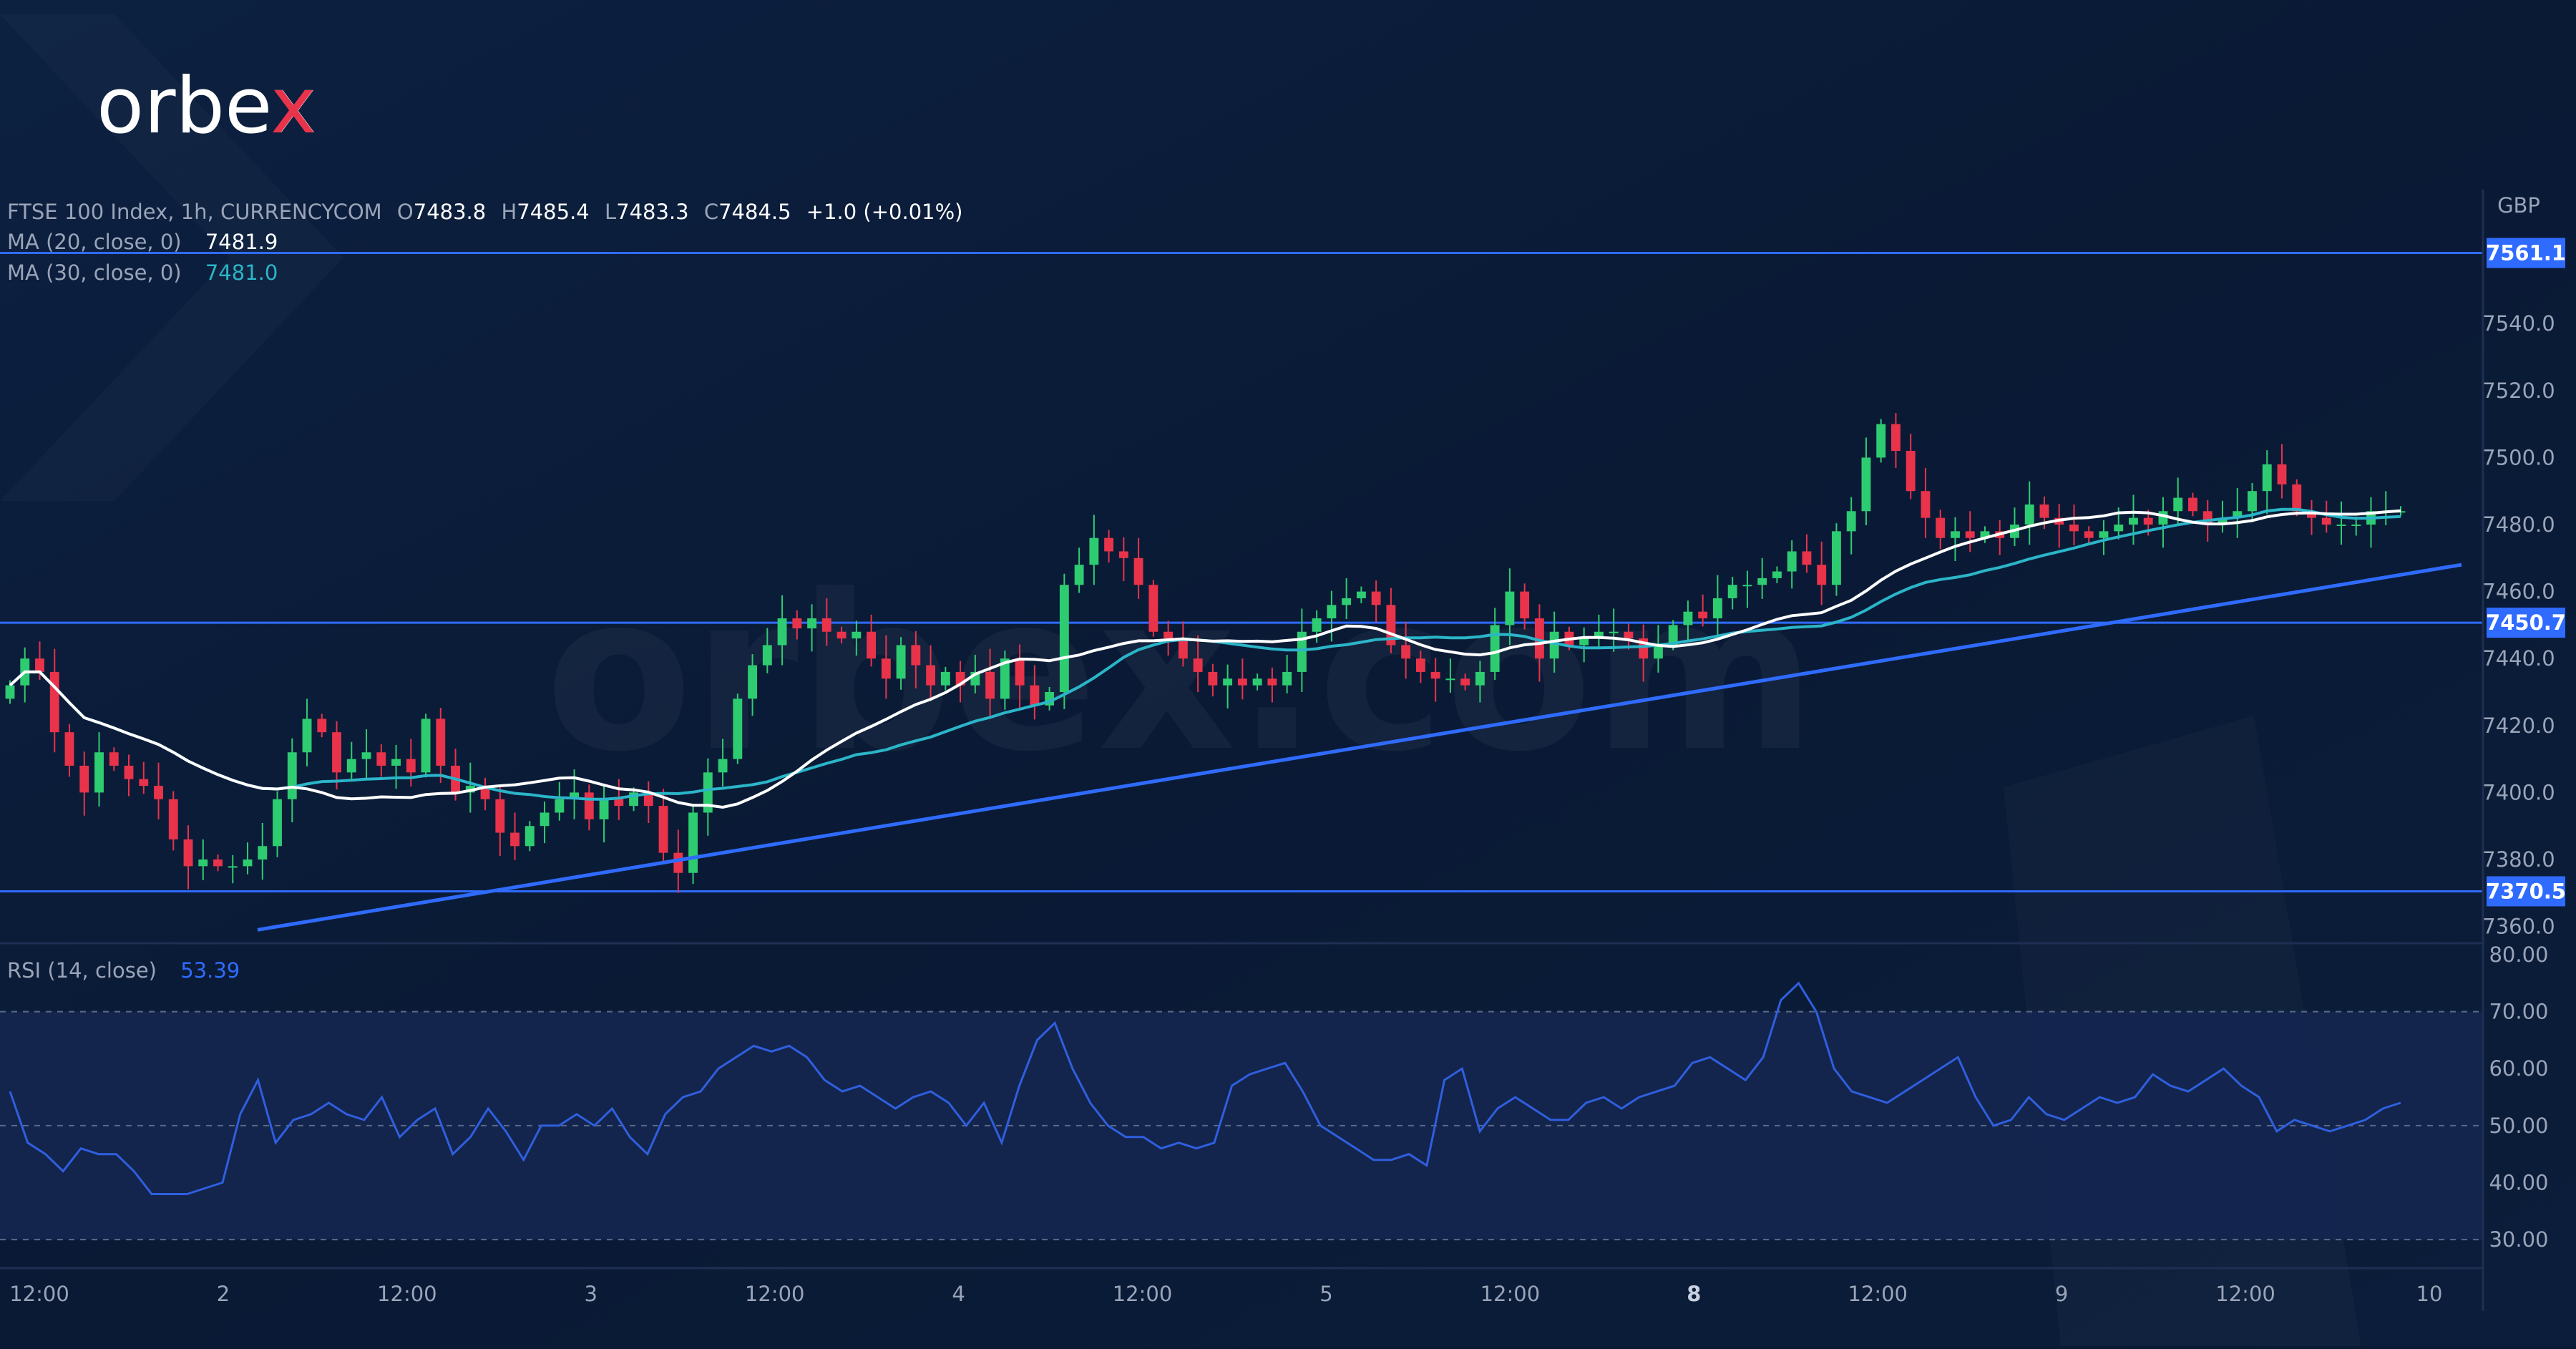 This screenshot has width=2576, height=1349. I want to click on time-tick-label: 5, so click(1325, 1294).